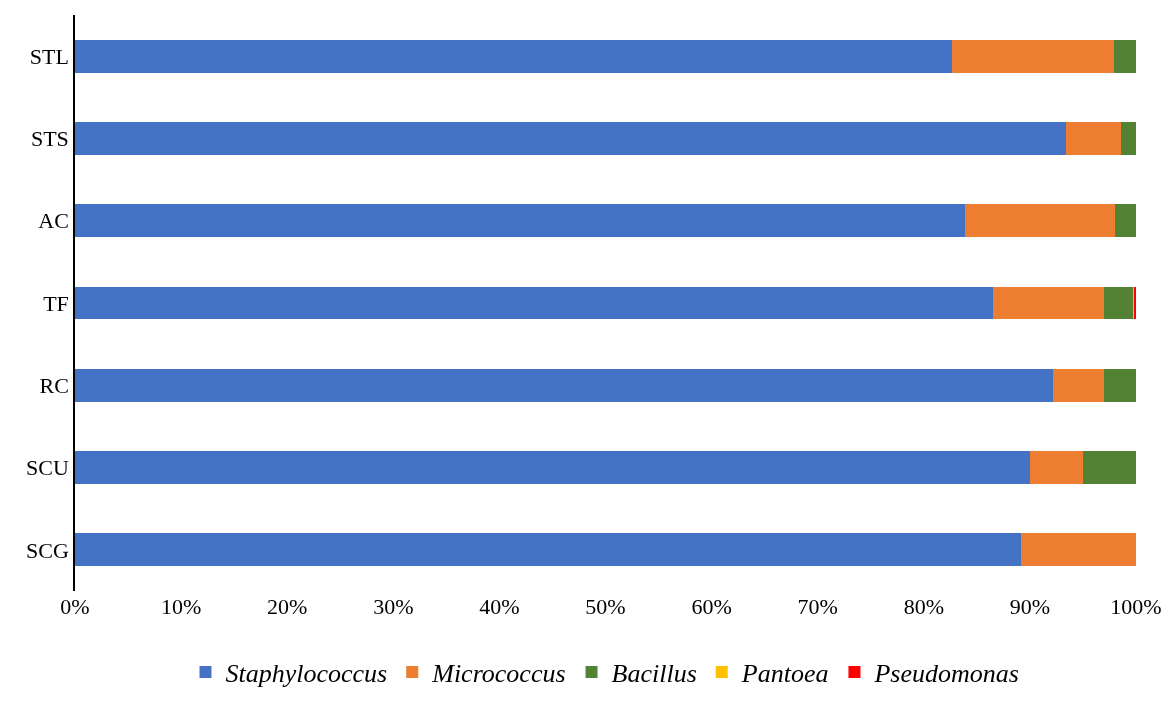 The width and height of the screenshot is (1174, 708). Describe the element at coordinates (53, 221) in the screenshot. I see `y-tick-label: AC` at that location.